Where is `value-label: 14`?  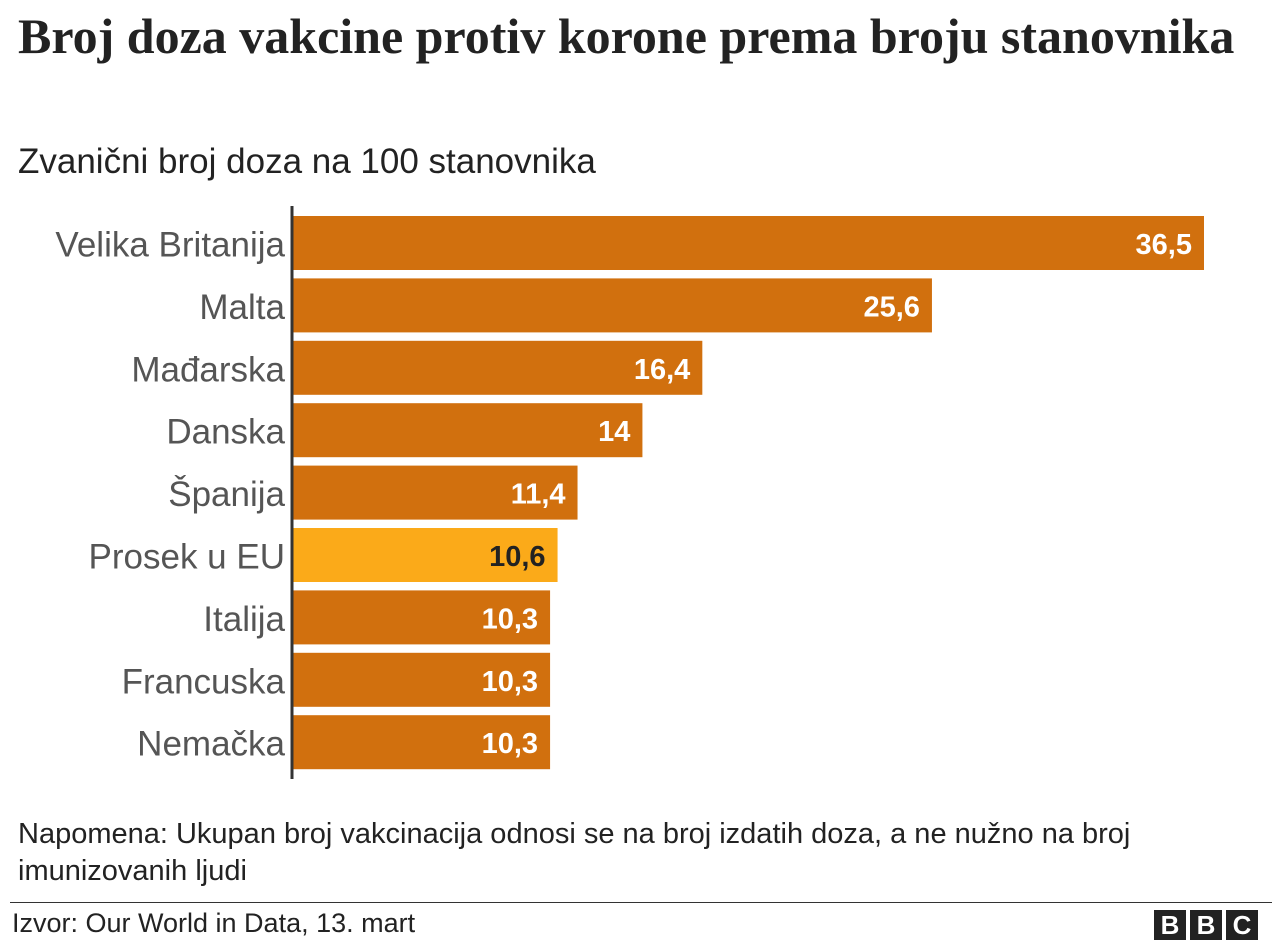 value-label: 14 is located at coordinates (614, 432).